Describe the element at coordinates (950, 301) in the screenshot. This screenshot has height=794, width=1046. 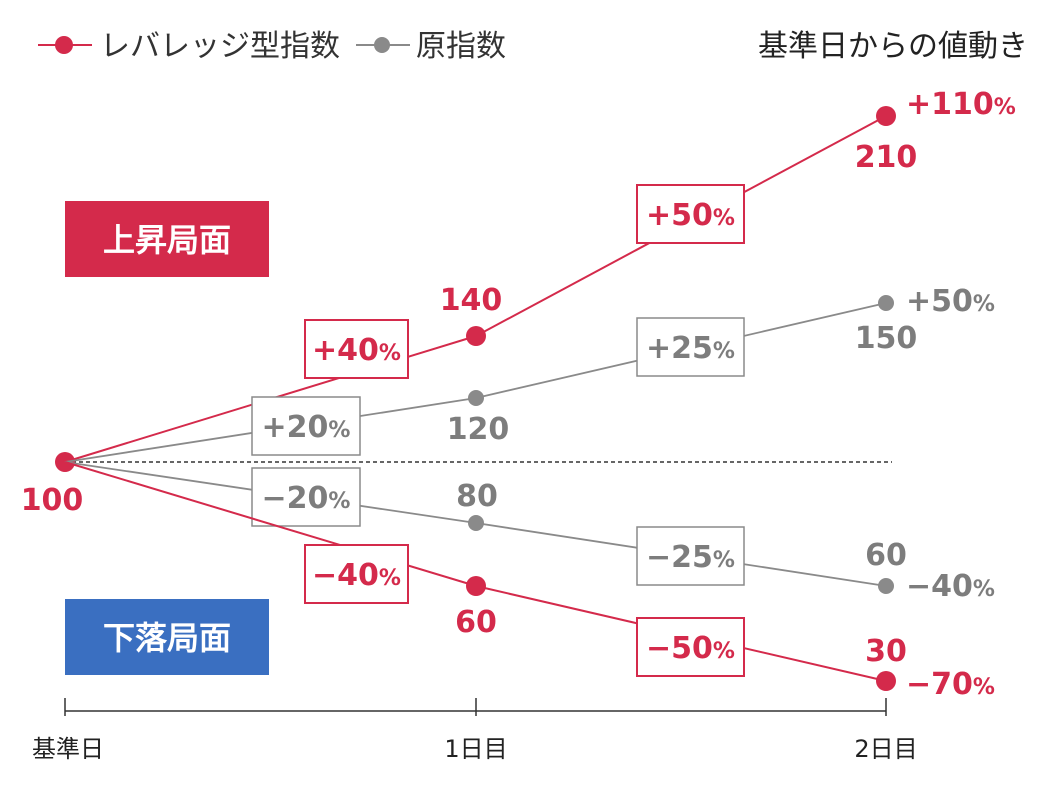
I see `total-change-orig_up: +50%` at that location.